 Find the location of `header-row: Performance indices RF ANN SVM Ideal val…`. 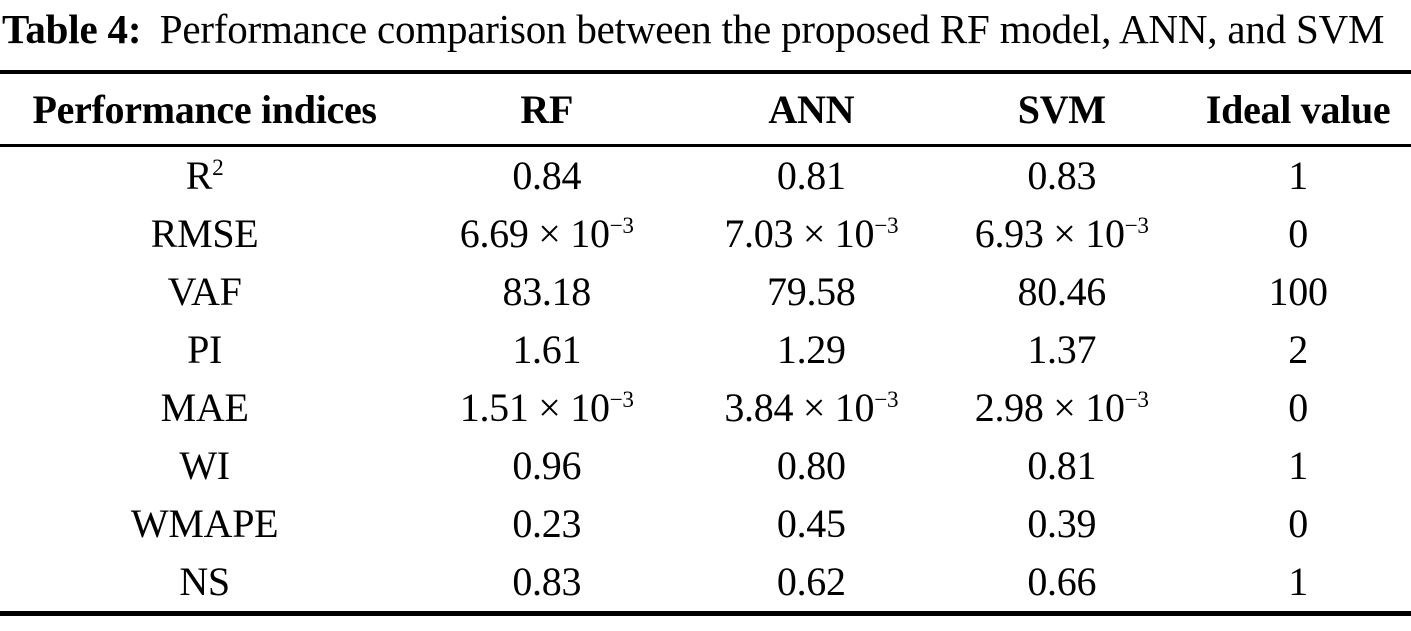

header-row: Performance indices RF ANN SVM Ideal val… is located at coordinates (705, 110).